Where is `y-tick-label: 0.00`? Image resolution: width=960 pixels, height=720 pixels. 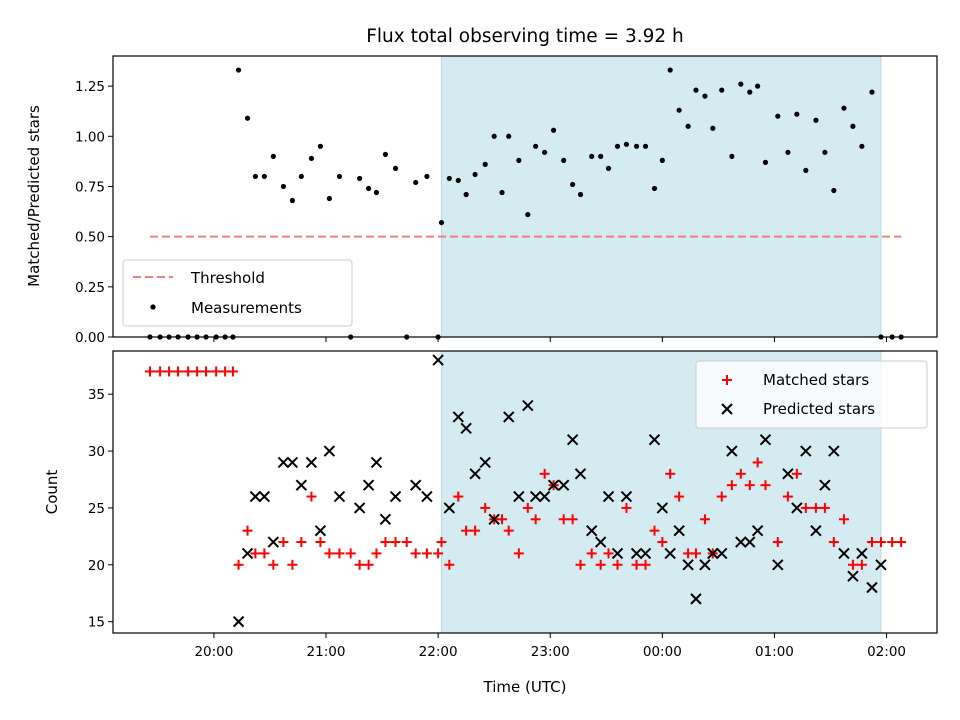 y-tick-label: 0.00 is located at coordinates (90, 338).